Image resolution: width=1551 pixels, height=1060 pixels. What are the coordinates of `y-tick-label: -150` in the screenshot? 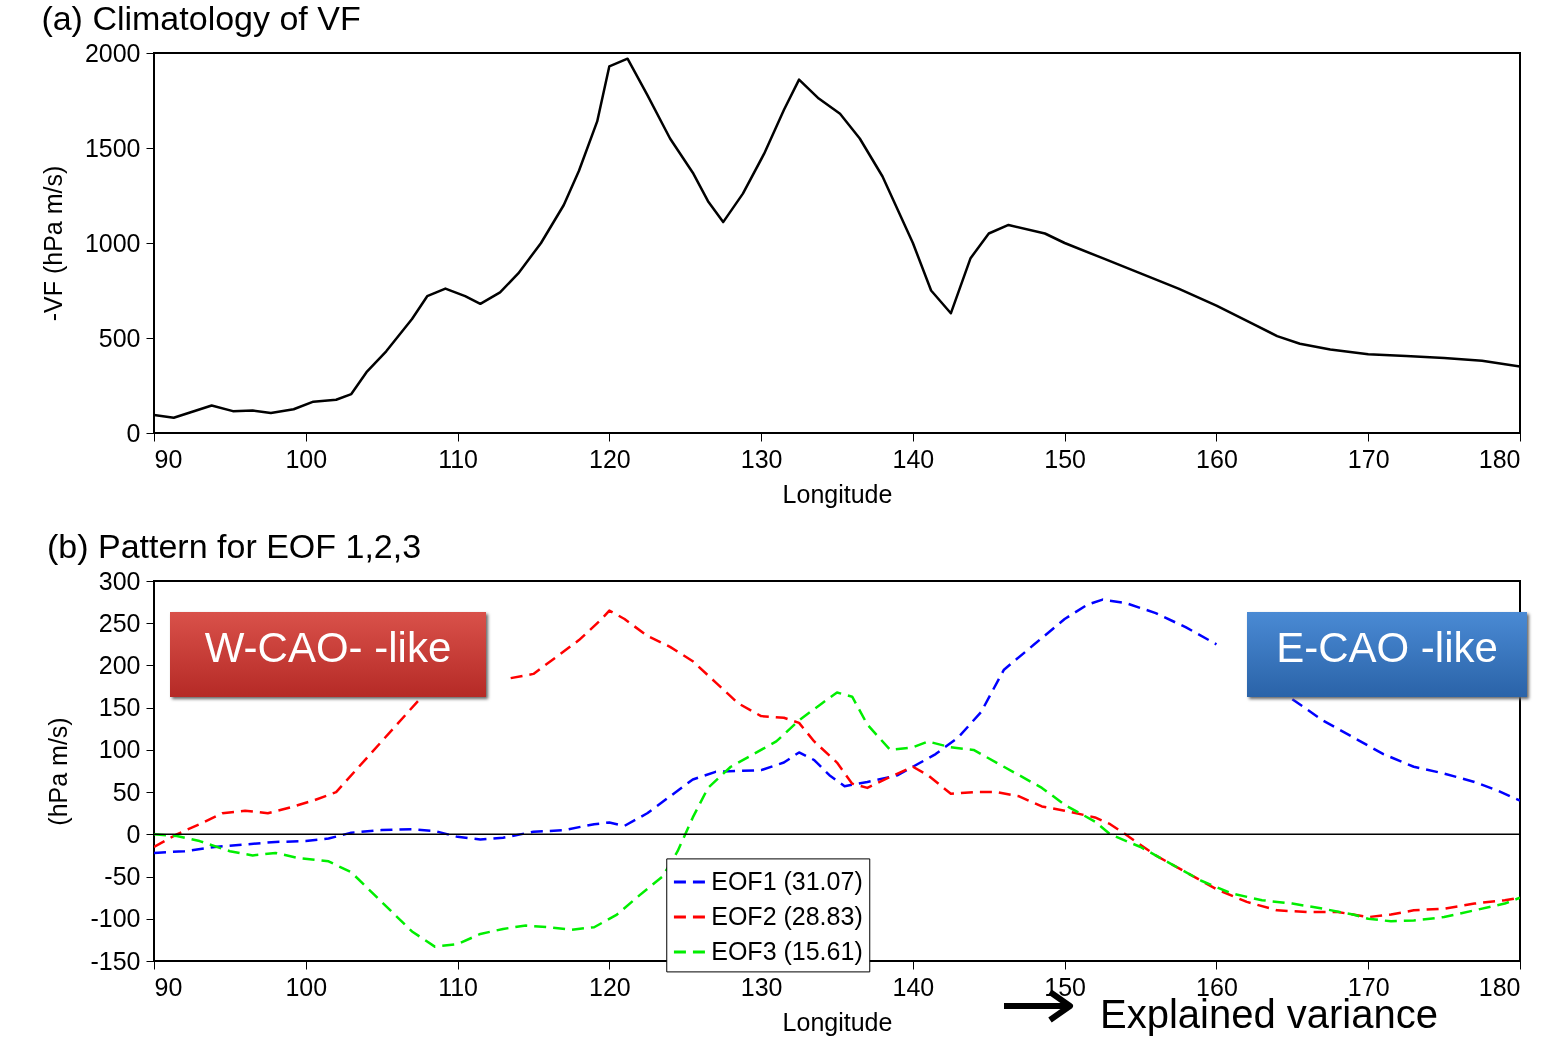 It's located at (115, 960).